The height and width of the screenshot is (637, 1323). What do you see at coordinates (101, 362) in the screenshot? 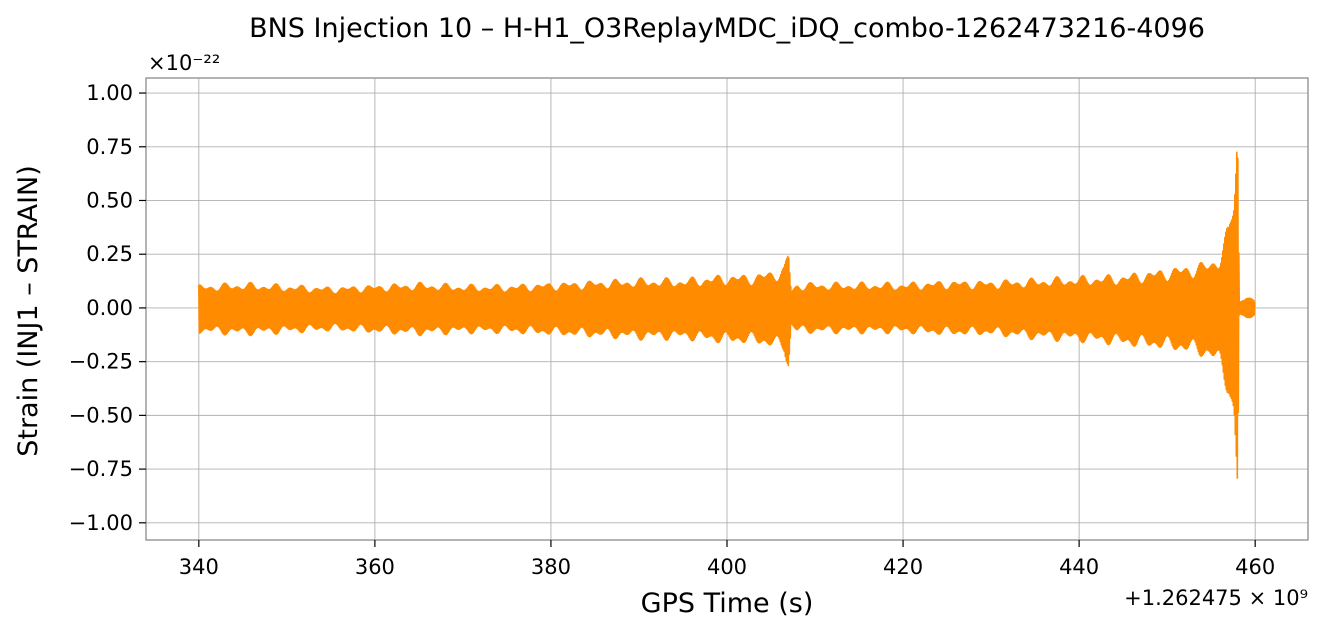
I see `y-tick-label: −0.25` at bounding box center [101, 362].